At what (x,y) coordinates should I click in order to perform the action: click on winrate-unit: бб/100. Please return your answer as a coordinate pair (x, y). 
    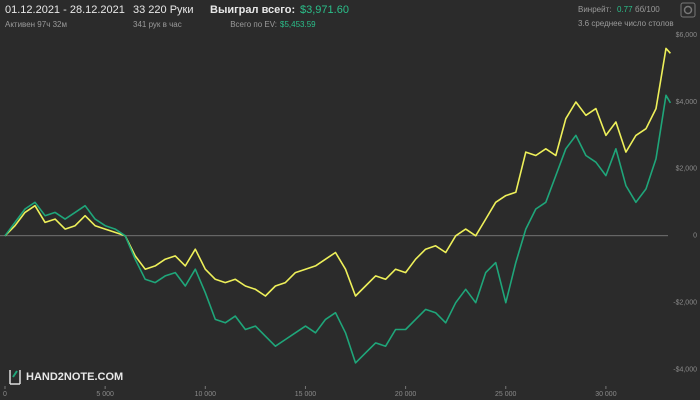
    Looking at the image, I should click on (647, 9).